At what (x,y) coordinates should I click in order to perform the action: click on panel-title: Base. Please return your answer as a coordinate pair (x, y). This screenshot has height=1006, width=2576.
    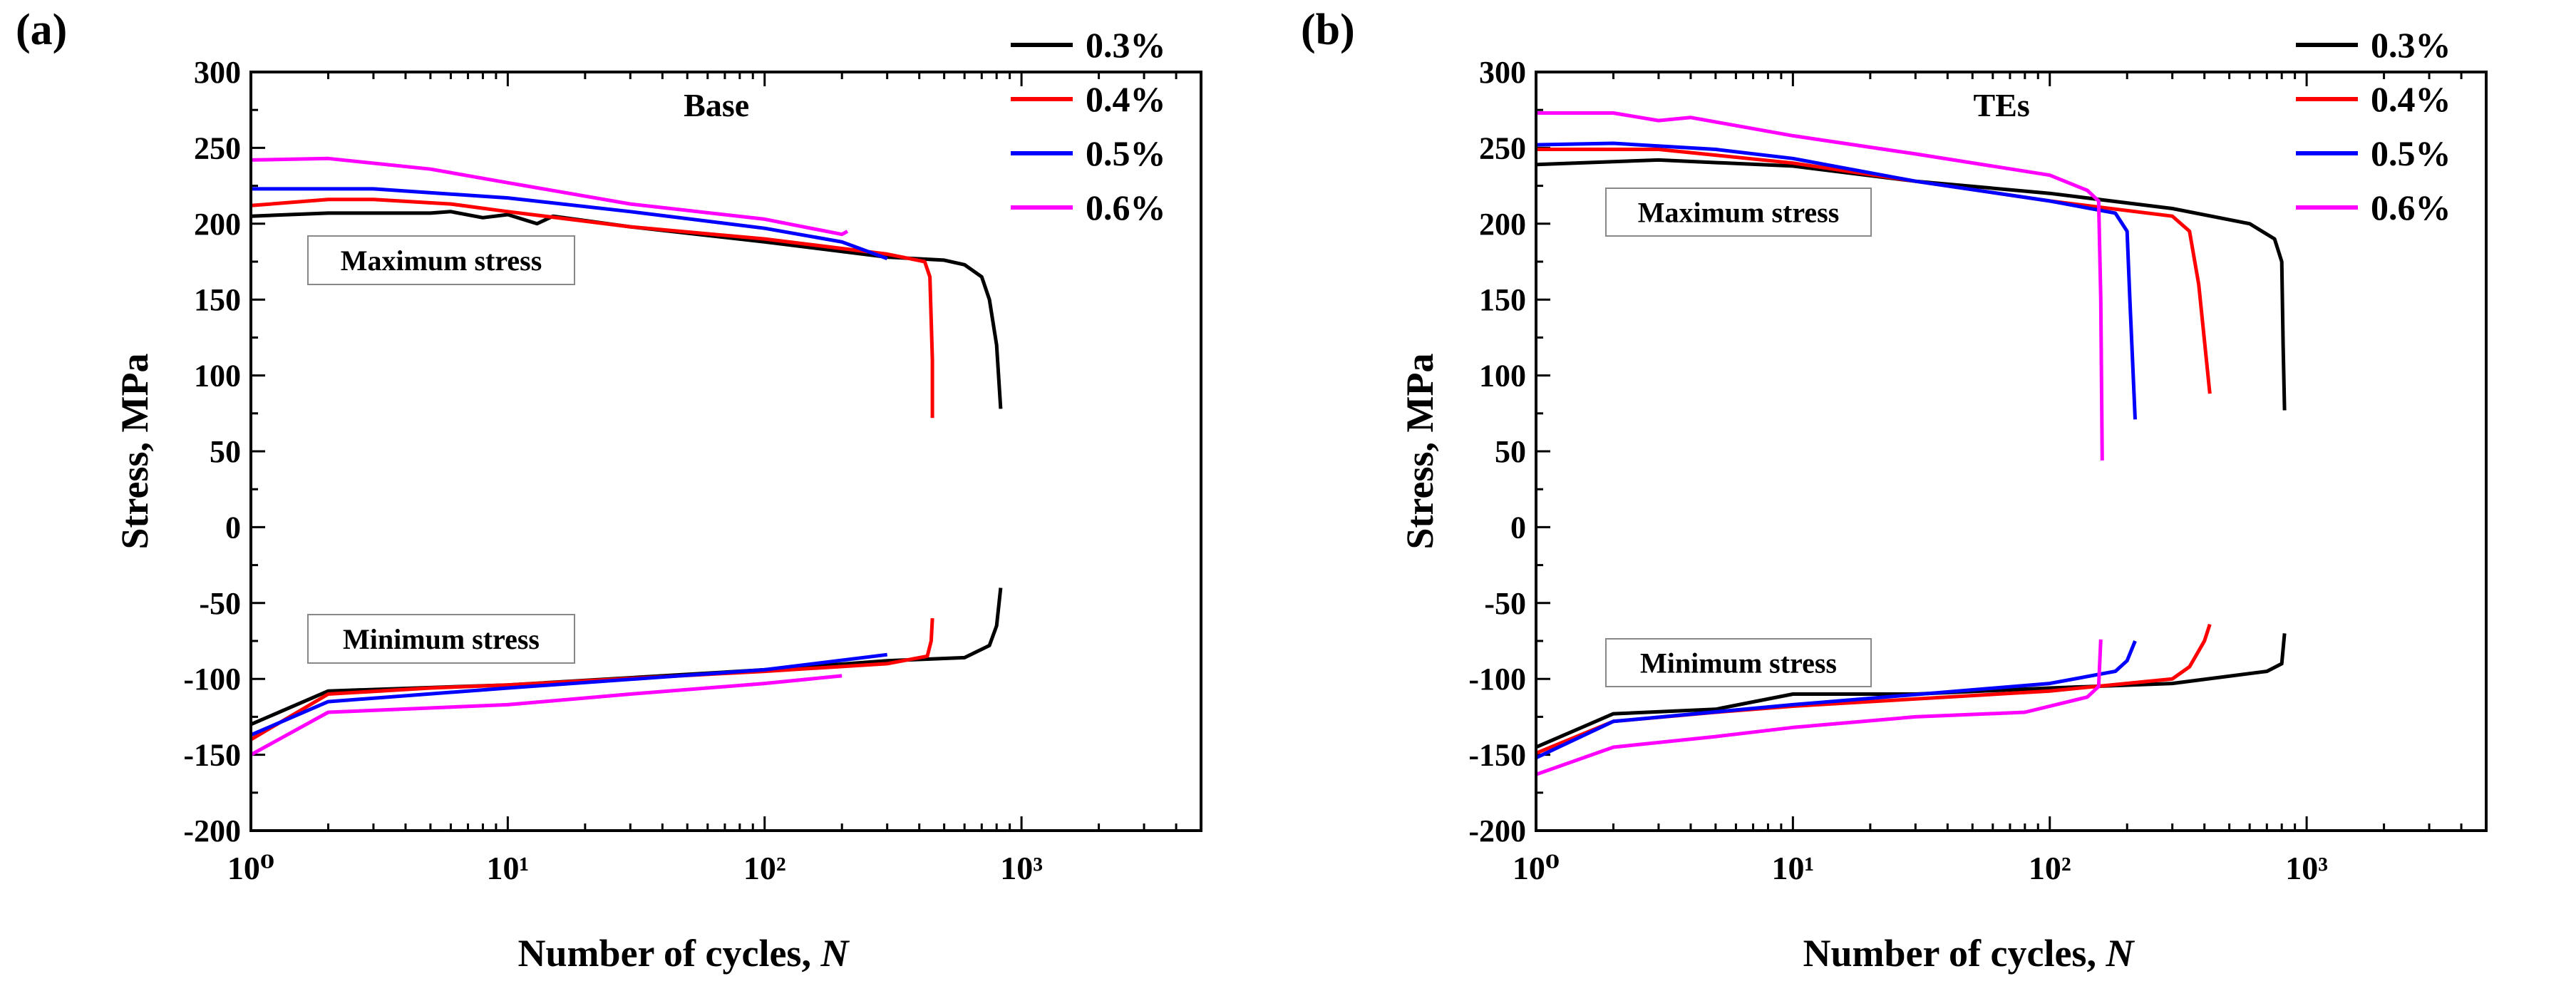
    Looking at the image, I should click on (716, 105).